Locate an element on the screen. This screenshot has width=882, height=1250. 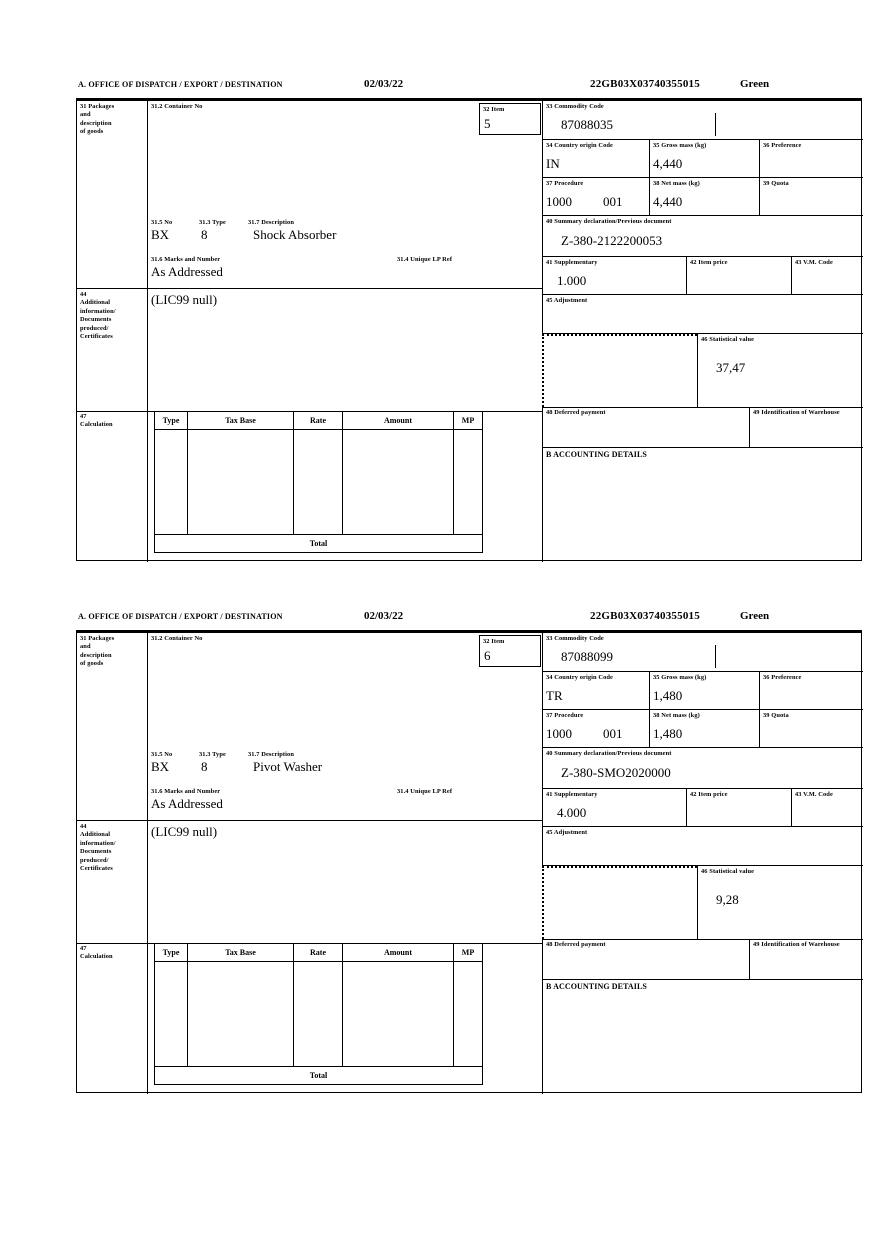
route-status-badge: Green is located at coordinates (755, 84).